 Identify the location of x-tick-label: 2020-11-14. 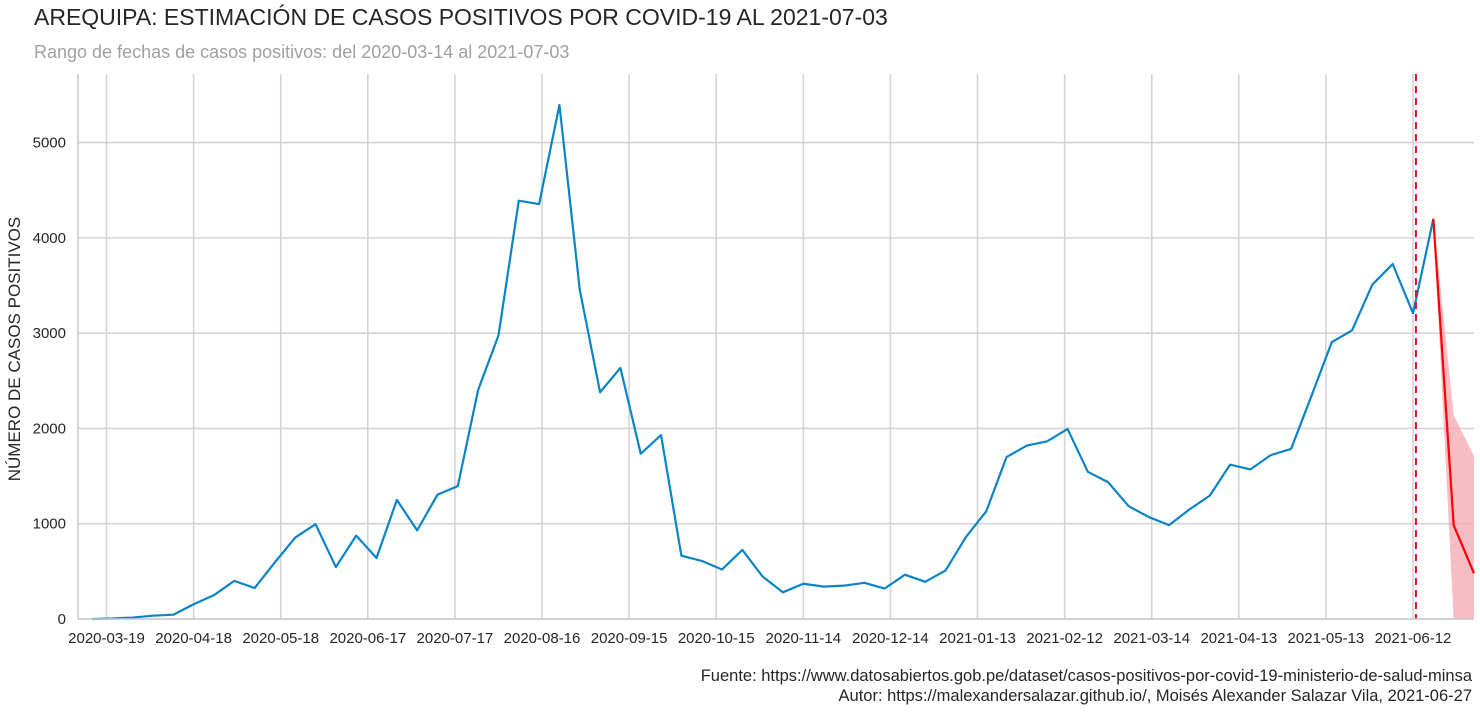
(804, 638).